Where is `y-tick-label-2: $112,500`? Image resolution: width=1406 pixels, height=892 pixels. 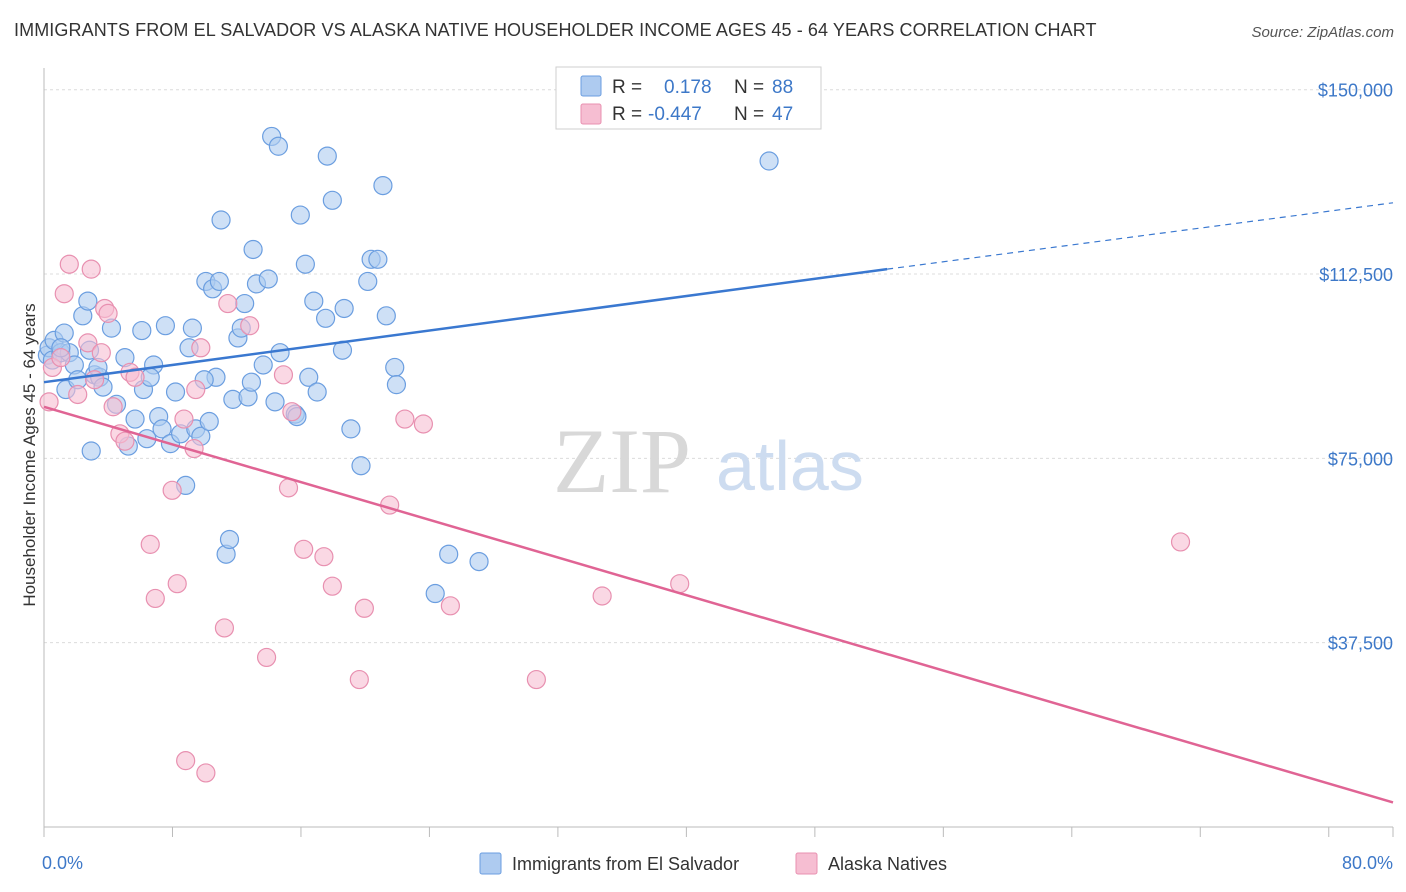 y-tick-label-2: $112,500 is located at coordinates (1356, 275).